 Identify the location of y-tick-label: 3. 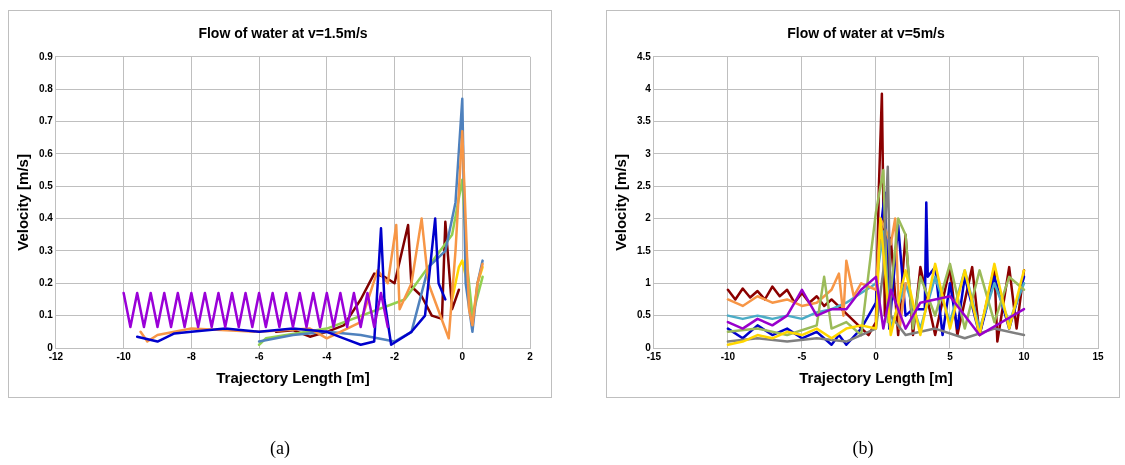
(648, 153).